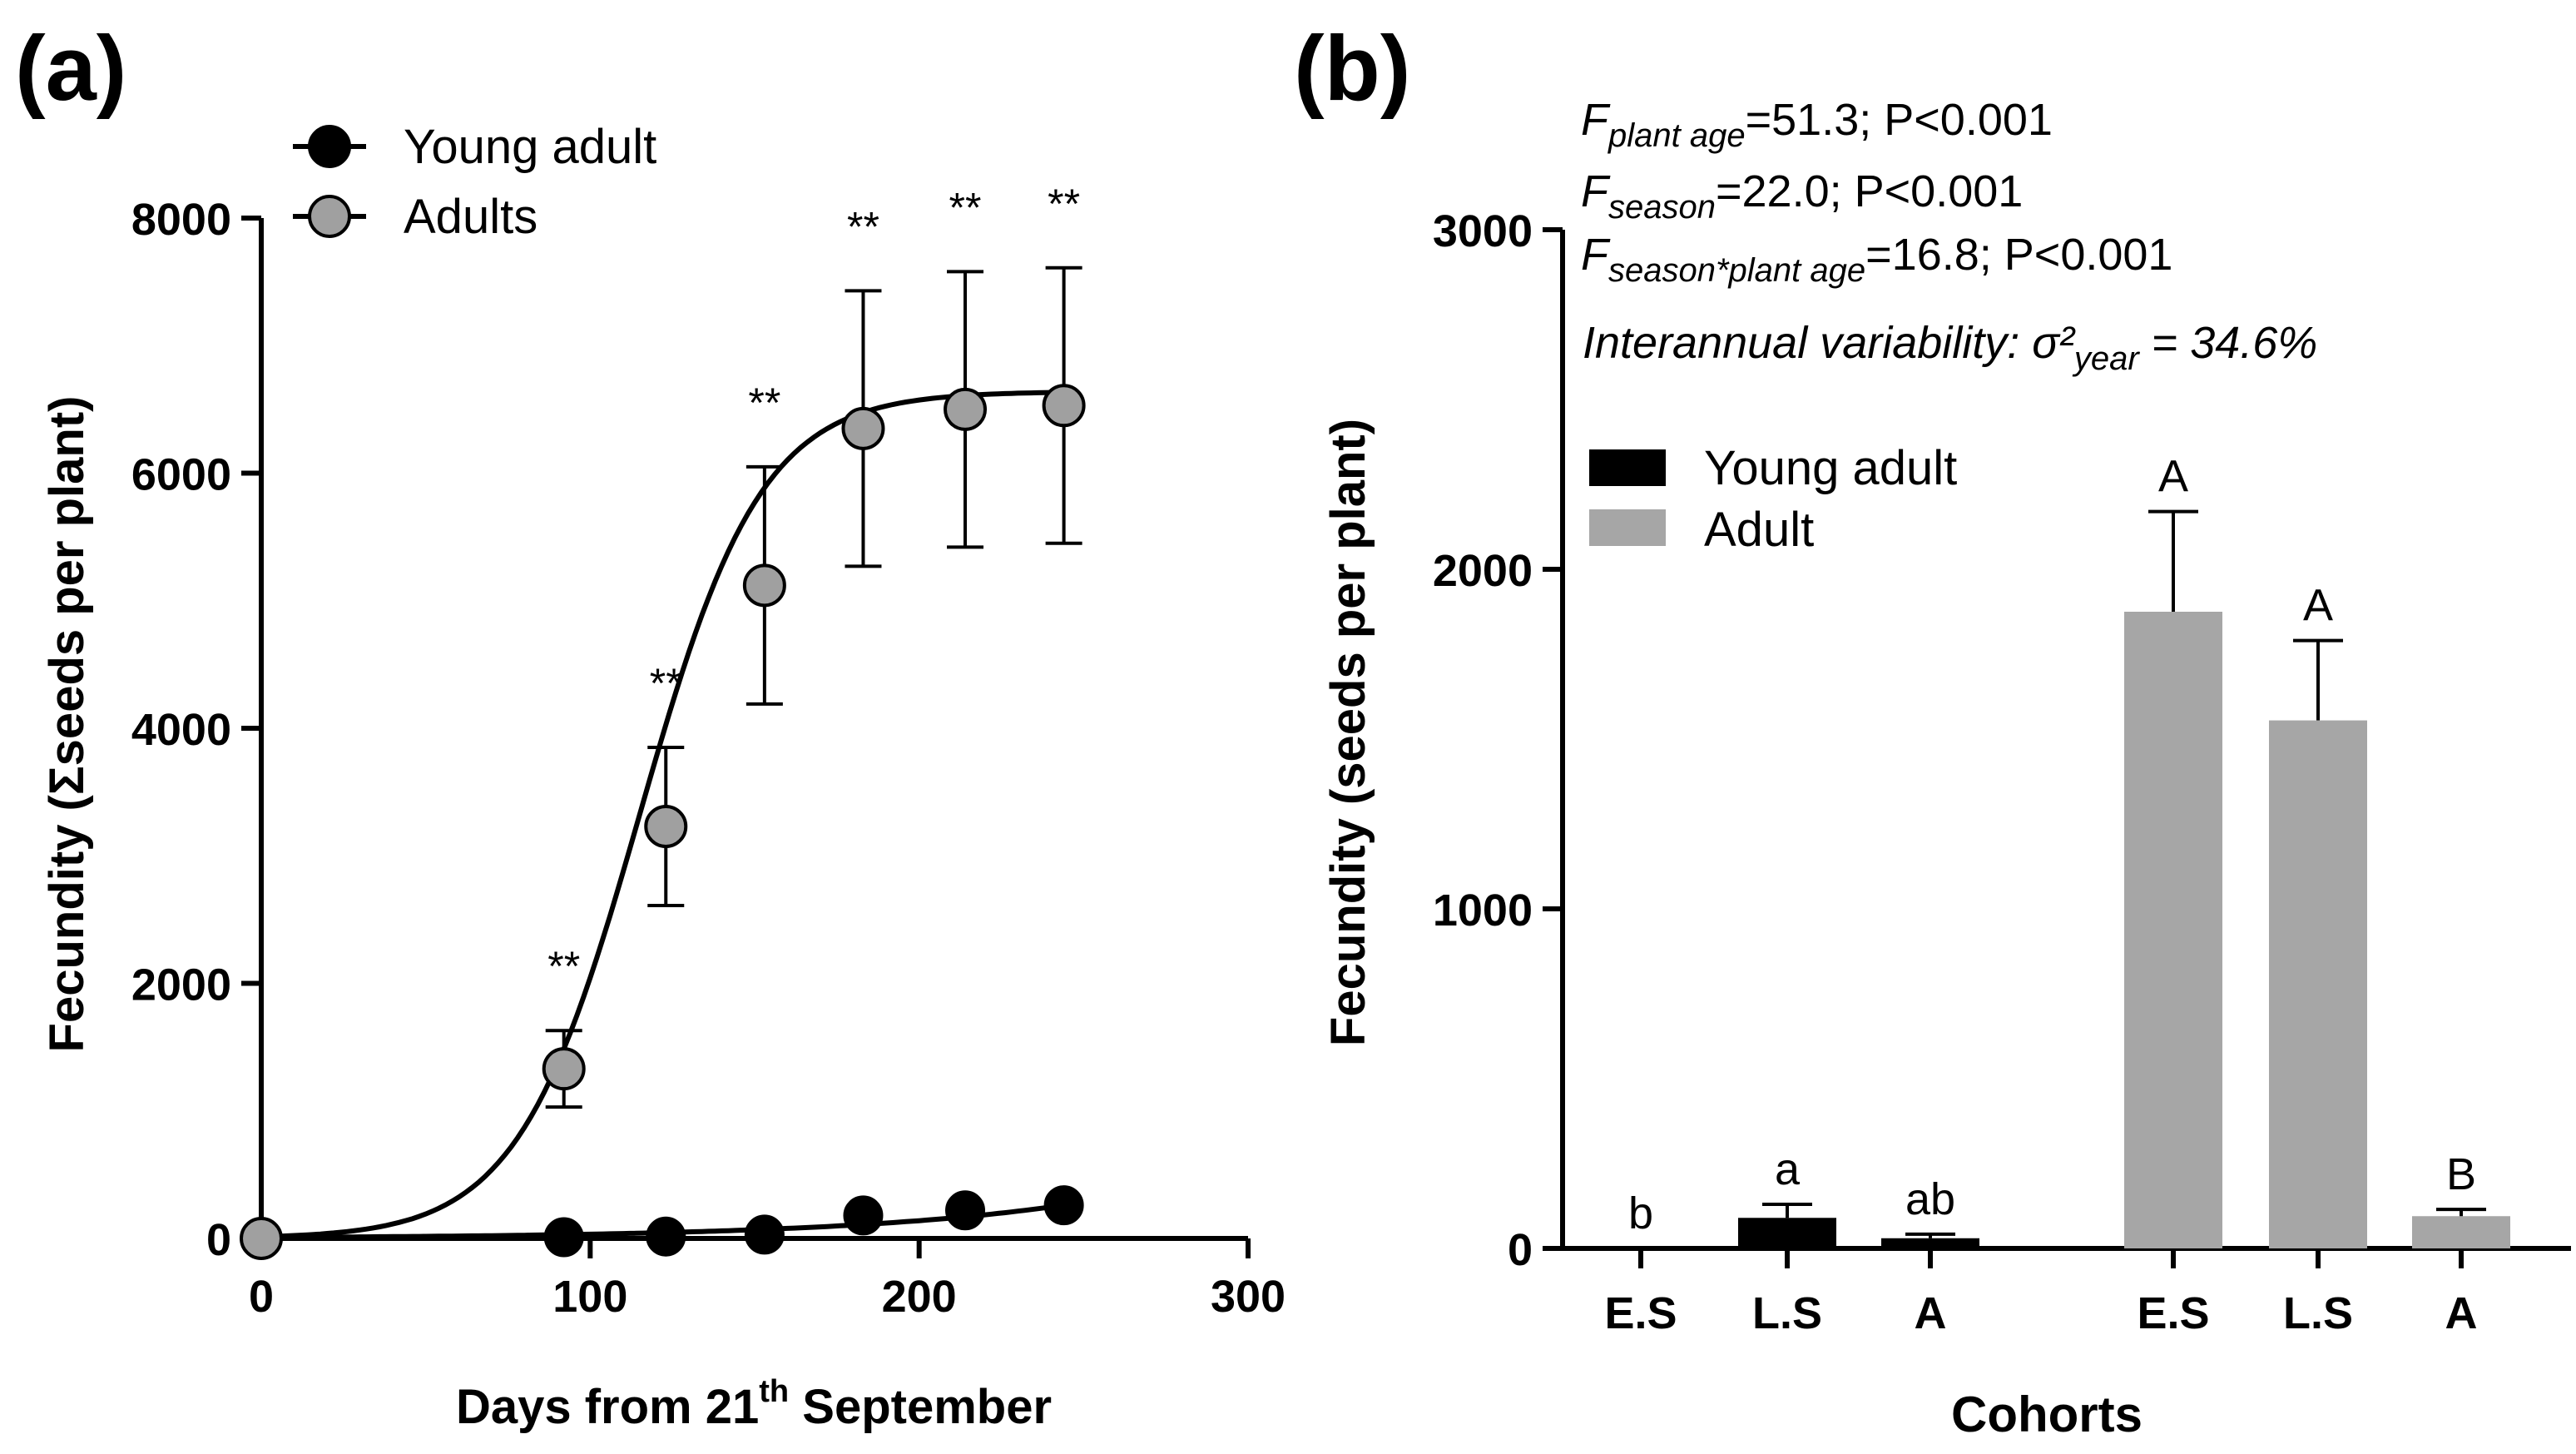 The image size is (2576, 1454). Describe the element at coordinates (1596, 120) in the screenshot. I see `stat-f-1: F` at that location.